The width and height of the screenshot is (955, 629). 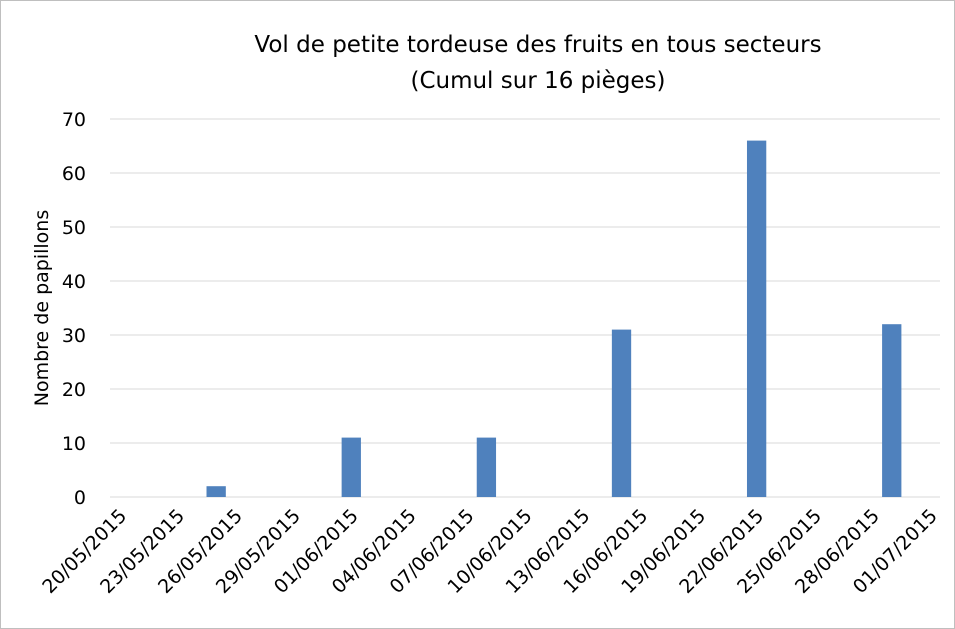 I want to click on y-tick-label: 70, so click(x=74, y=120).